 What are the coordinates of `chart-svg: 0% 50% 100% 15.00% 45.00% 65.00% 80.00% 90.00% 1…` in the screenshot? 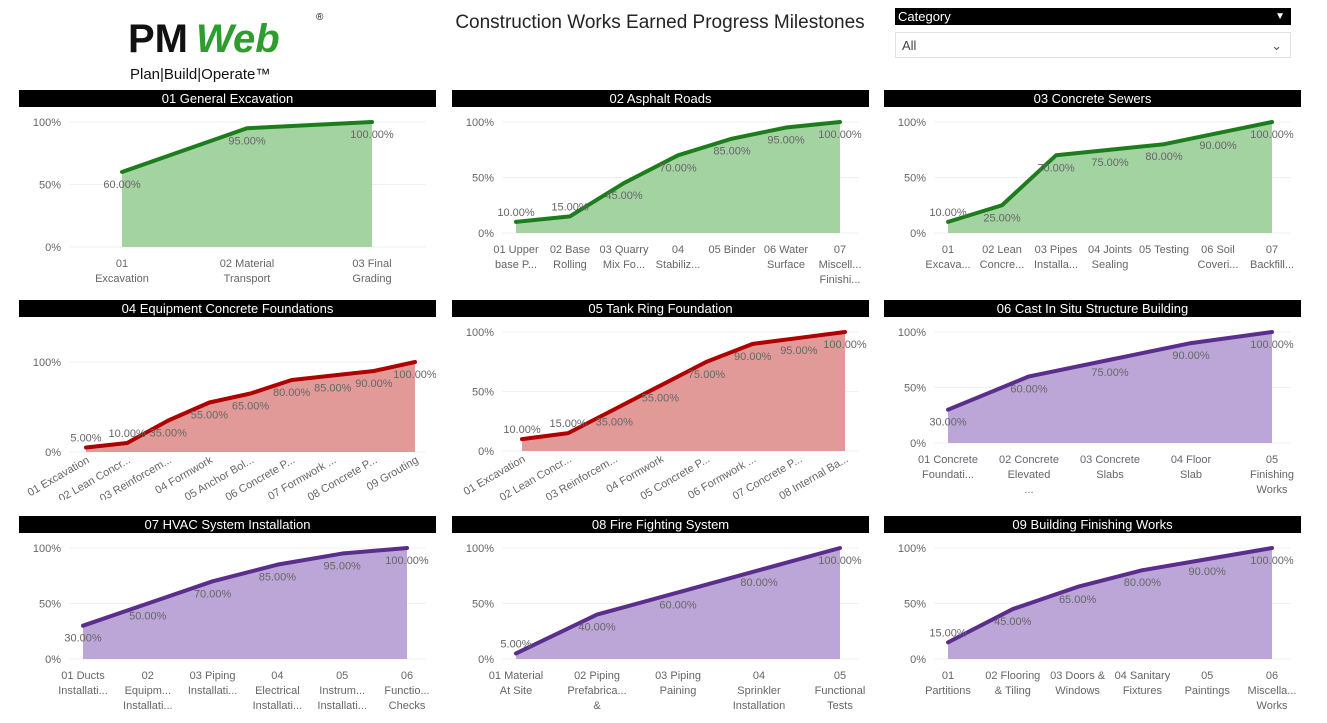 It's located at (1097, 627).